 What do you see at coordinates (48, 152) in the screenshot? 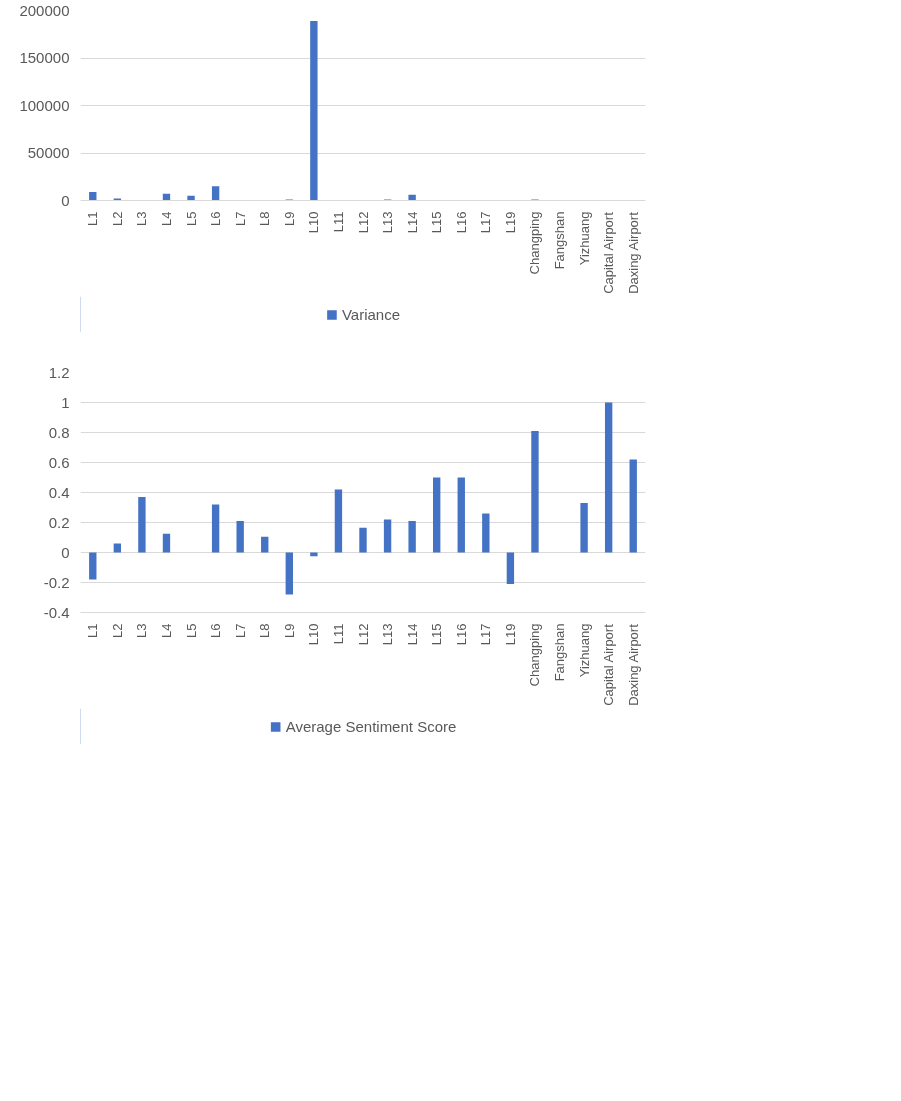
I see `y-tick-label: 50000` at bounding box center [48, 152].